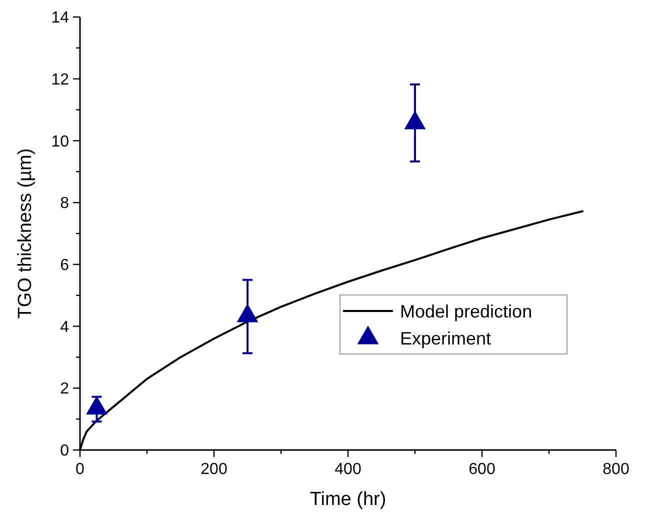 This screenshot has height=525, width=649. I want to click on x-tick-label: 200, so click(214, 469).